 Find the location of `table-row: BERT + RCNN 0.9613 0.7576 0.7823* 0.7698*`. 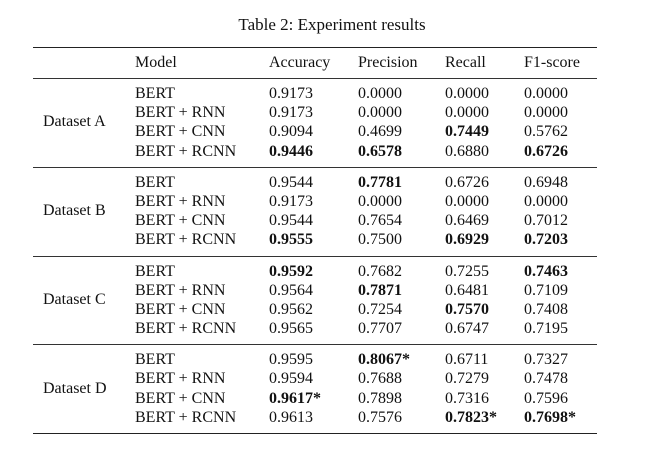

table-row: BERT + RCNN 0.9613 0.7576 0.7823* 0.7698* is located at coordinates (366, 417).